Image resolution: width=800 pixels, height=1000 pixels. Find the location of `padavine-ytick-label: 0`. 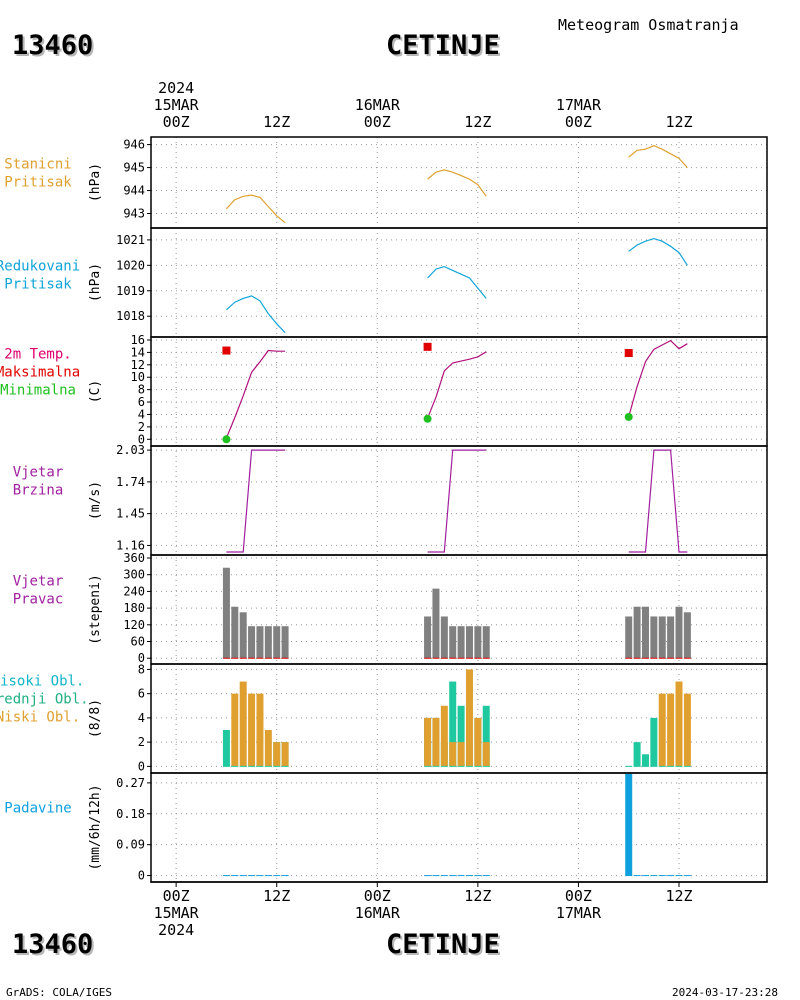

padavine-ytick-label: 0 is located at coordinates (141, 876).